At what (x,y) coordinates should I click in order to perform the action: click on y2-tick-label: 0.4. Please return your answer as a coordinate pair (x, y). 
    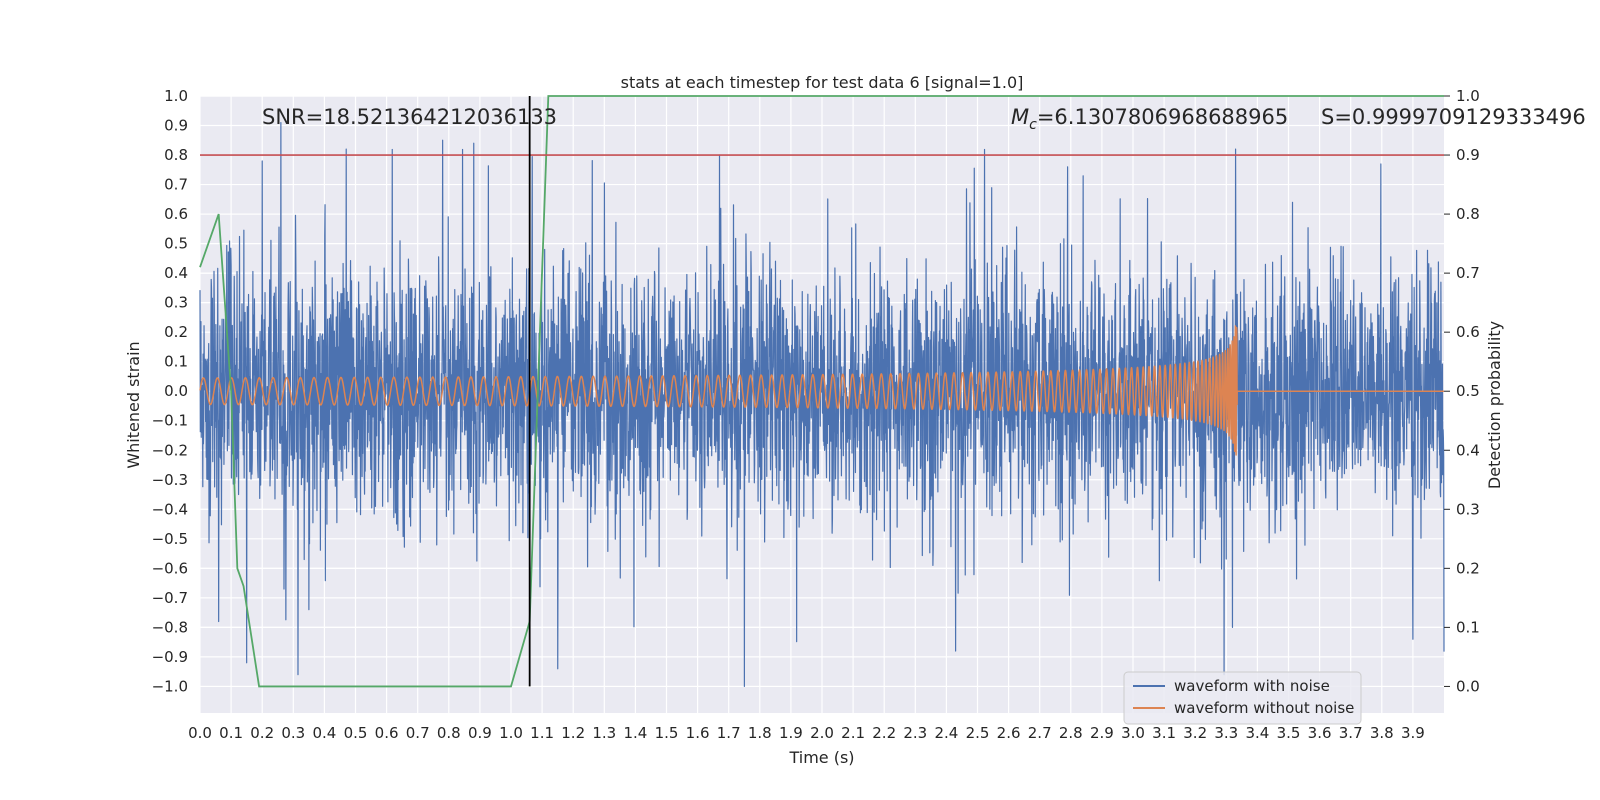
    Looking at the image, I should click on (1468, 450).